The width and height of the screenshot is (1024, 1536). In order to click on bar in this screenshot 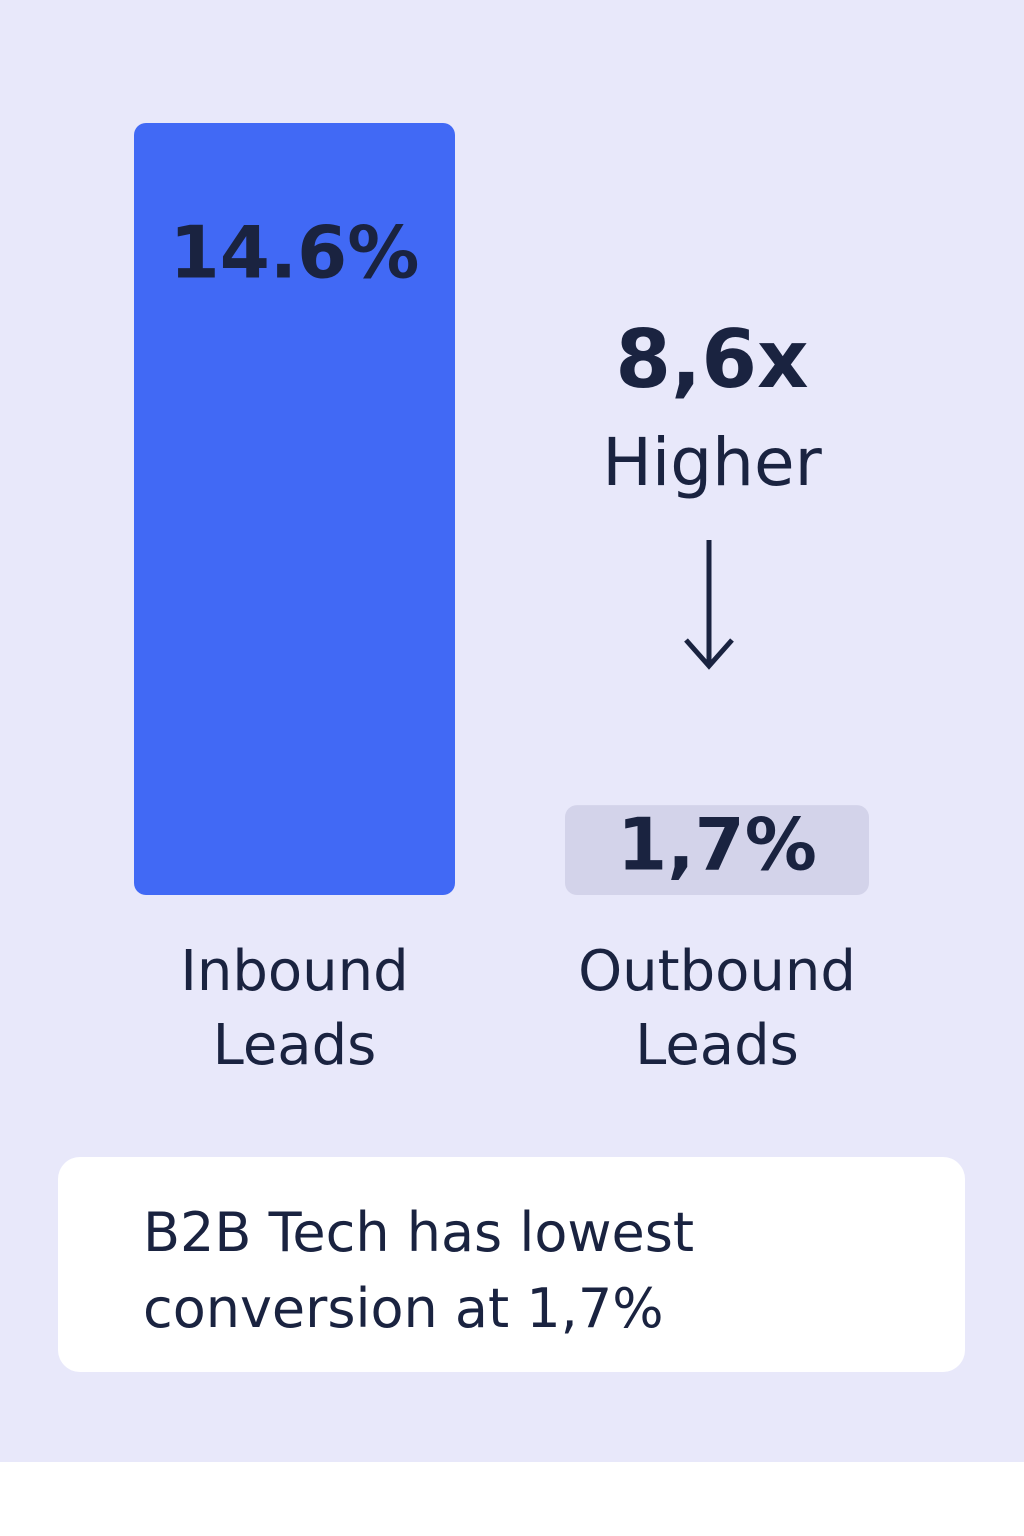, I will do `click(717, 850)`.